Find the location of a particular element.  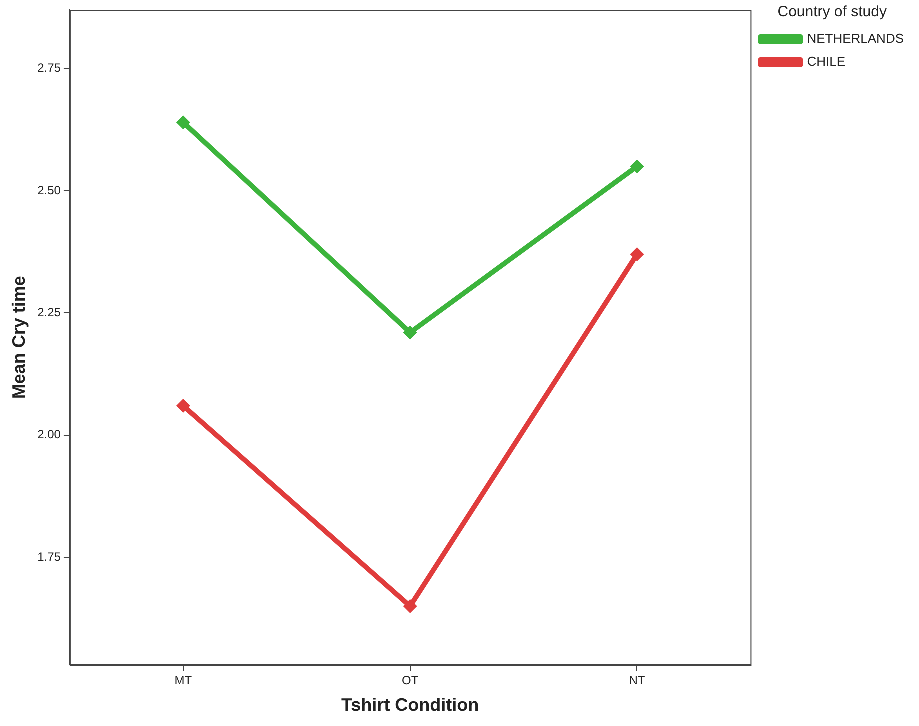

y-axis-title: Mean Cry time is located at coordinates (18, 338).